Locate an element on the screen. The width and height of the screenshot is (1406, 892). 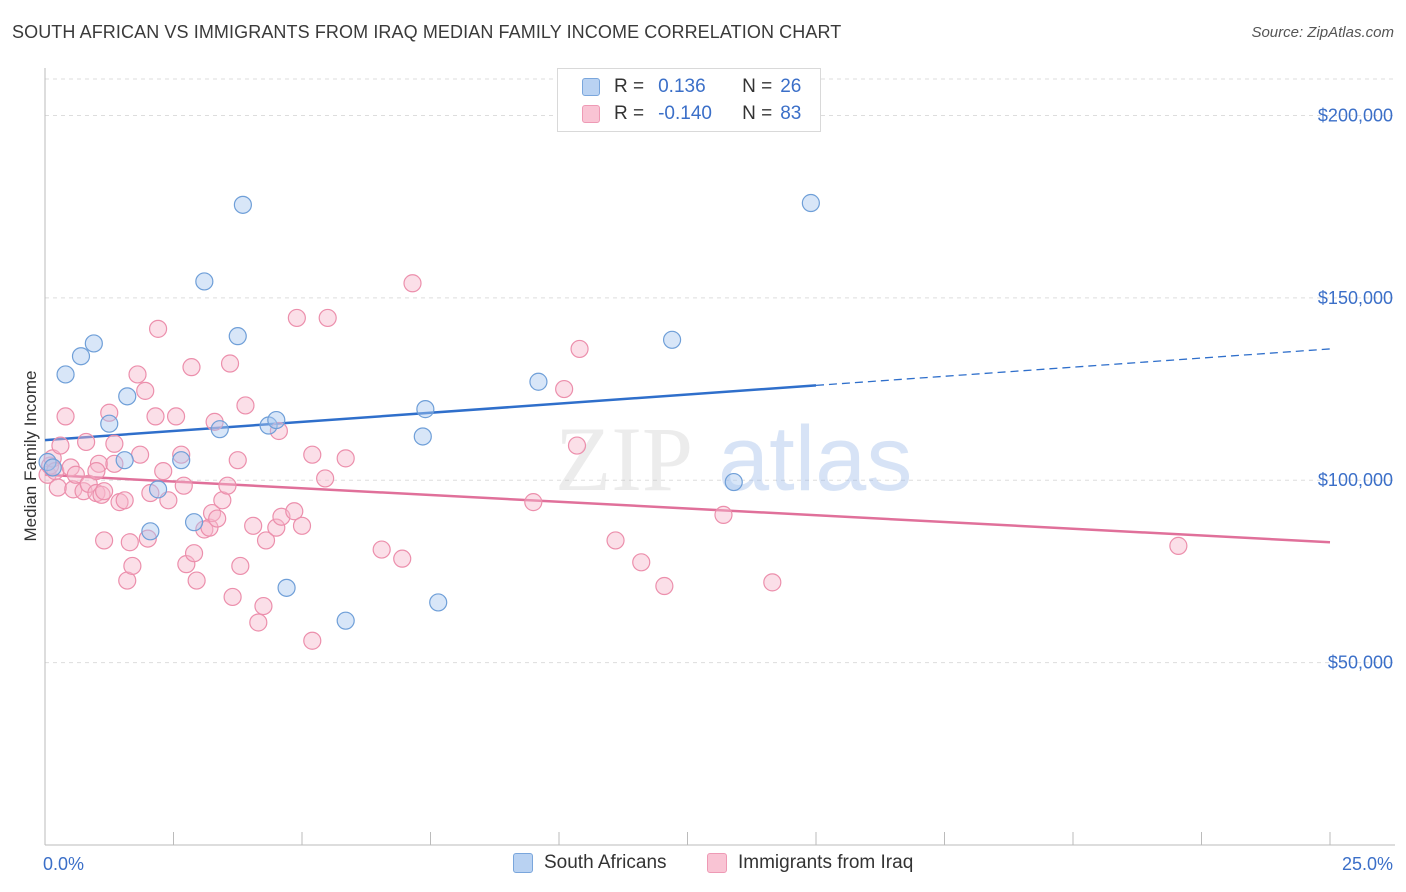
legend-row-south-africans: R = 0.136 N = 26 is located at coordinates (691, 87).